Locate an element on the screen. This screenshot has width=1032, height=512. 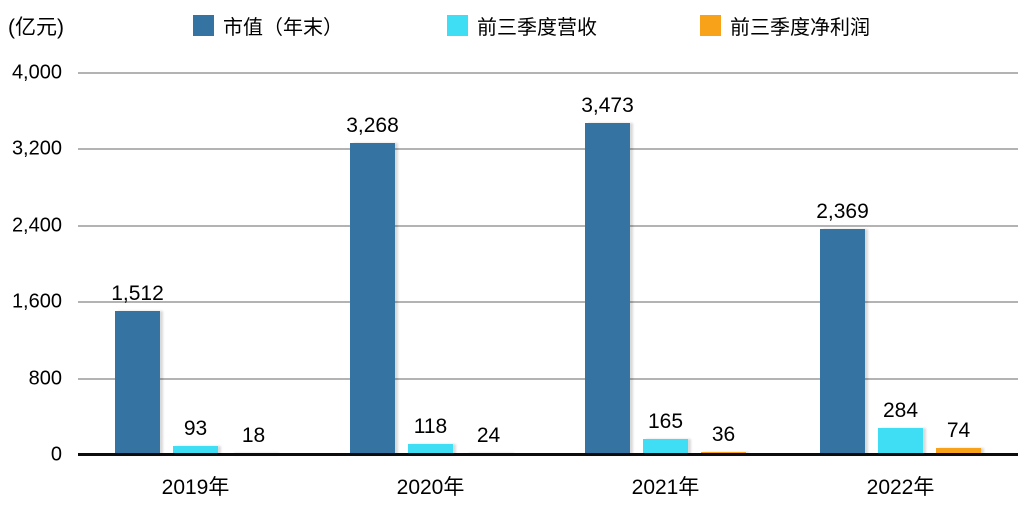
bar-value-label: 284 is located at coordinates (900, 410).